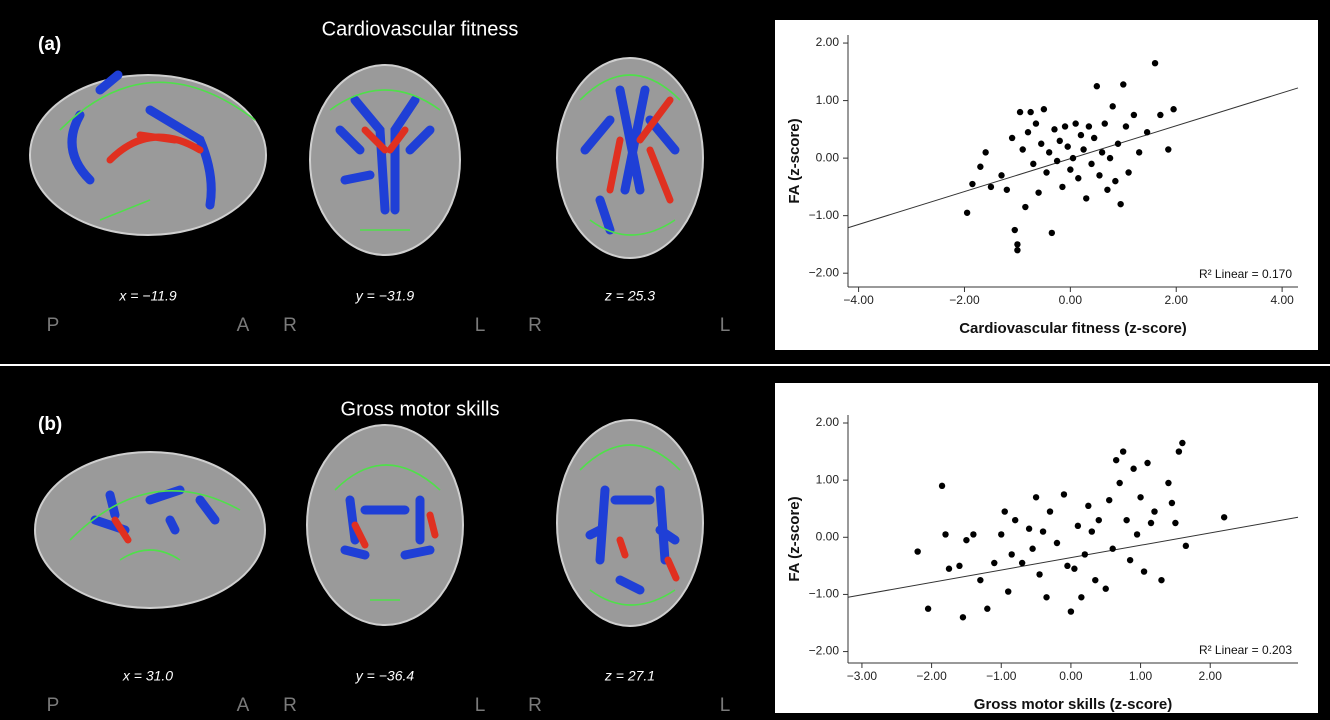  What do you see at coordinates (824, 215) in the screenshot?
I see `y-tick-label: −1.00` at bounding box center [824, 215].